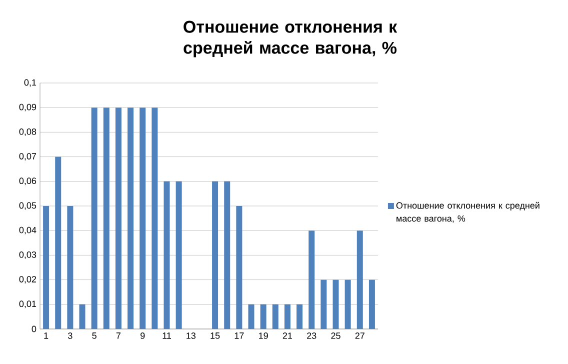  I want to click on y-tick-label: 0,1, so click(30, 83).